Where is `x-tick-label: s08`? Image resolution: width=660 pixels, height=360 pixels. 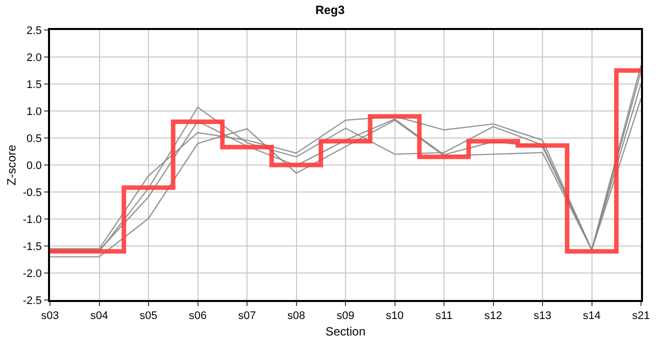
x-tick-label: s08 is located at coordinates (296, 316).